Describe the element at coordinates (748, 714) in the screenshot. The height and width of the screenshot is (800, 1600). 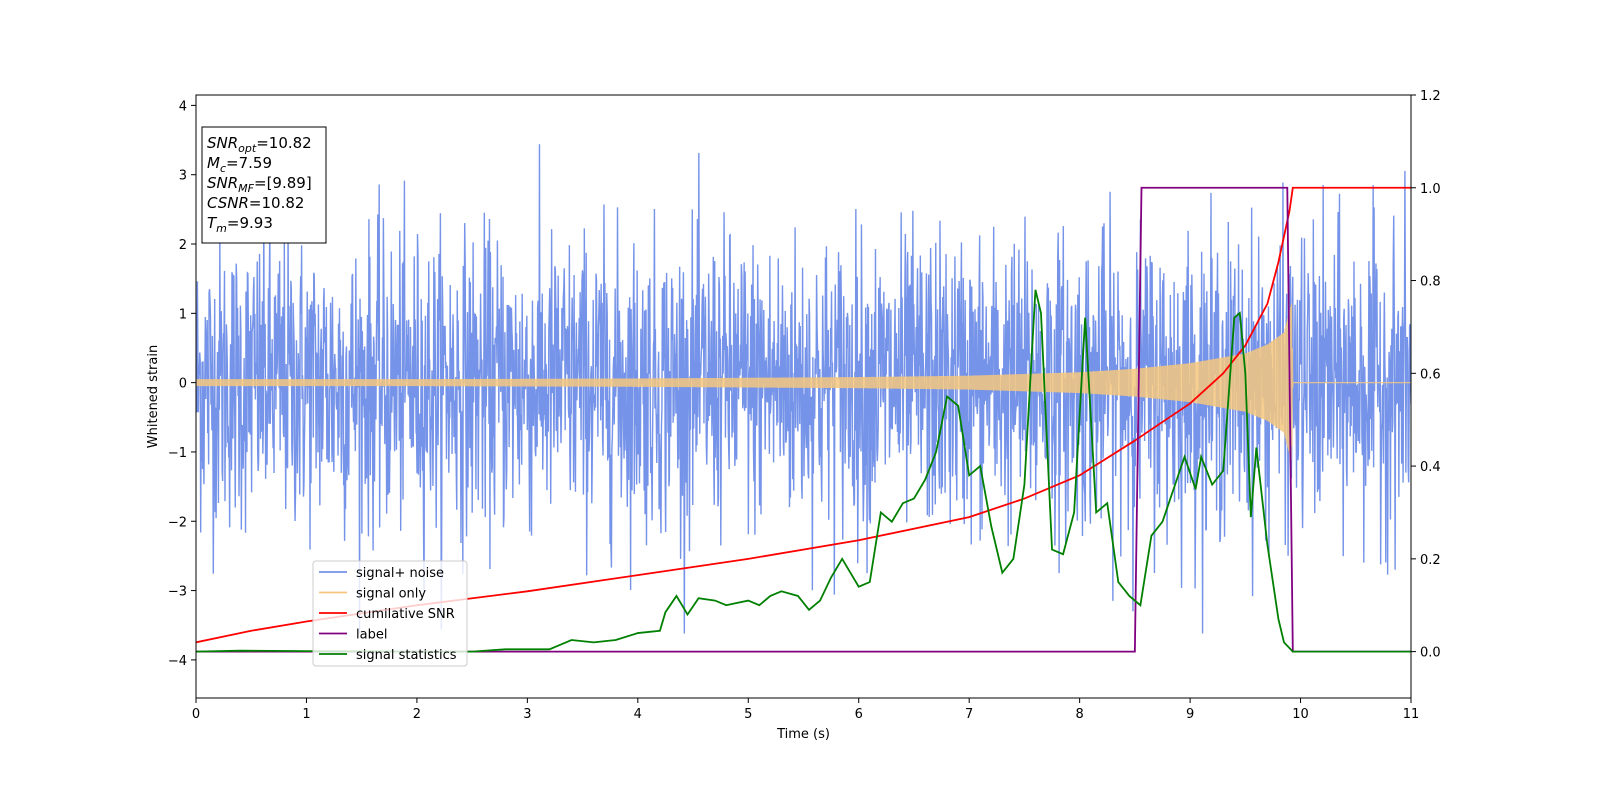
I see `x-tick-label: 5` at that location.